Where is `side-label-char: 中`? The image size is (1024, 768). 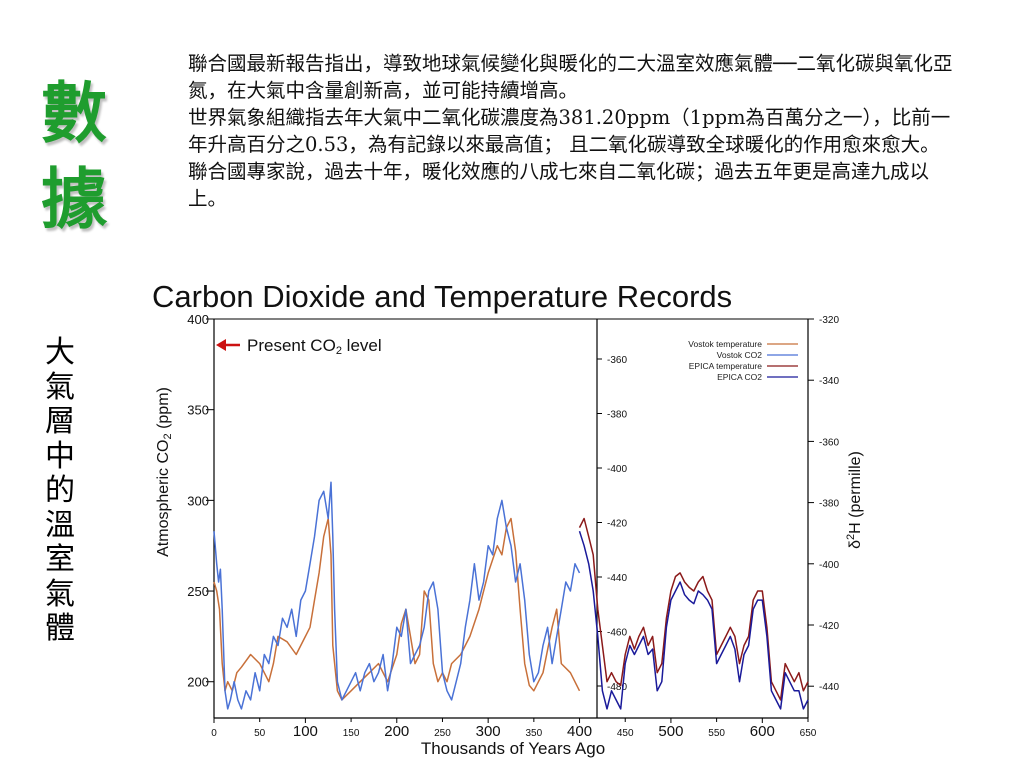 side-label-char: 中 is located at coordinates (60, 456).